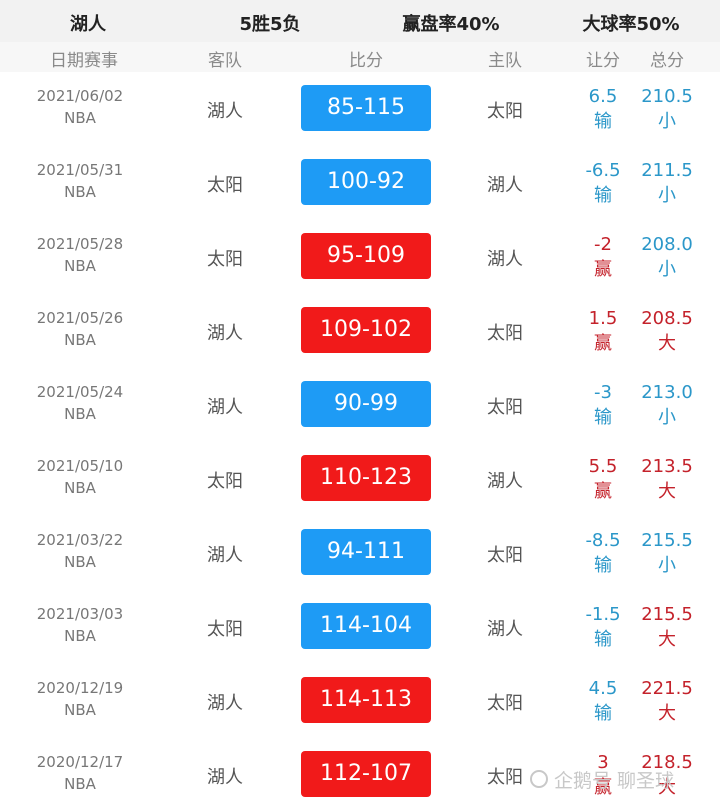 The image size is (720, 812). Describe the element at coordinates (366, 700) in the screenshot. I see `score-badge: 114-113` at that location.